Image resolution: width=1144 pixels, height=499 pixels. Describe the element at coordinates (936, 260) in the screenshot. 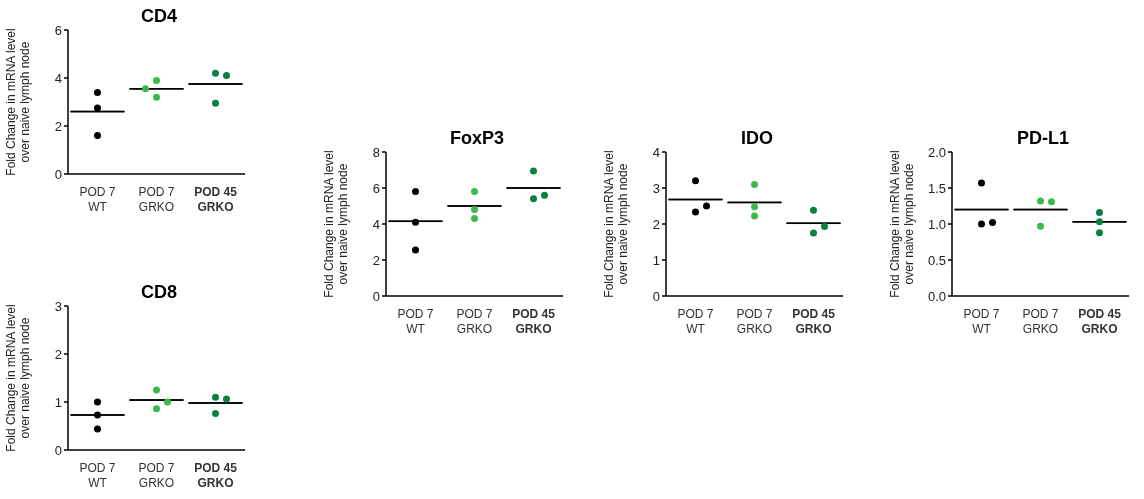

I see `y-tick-label: 0.5` at that location.